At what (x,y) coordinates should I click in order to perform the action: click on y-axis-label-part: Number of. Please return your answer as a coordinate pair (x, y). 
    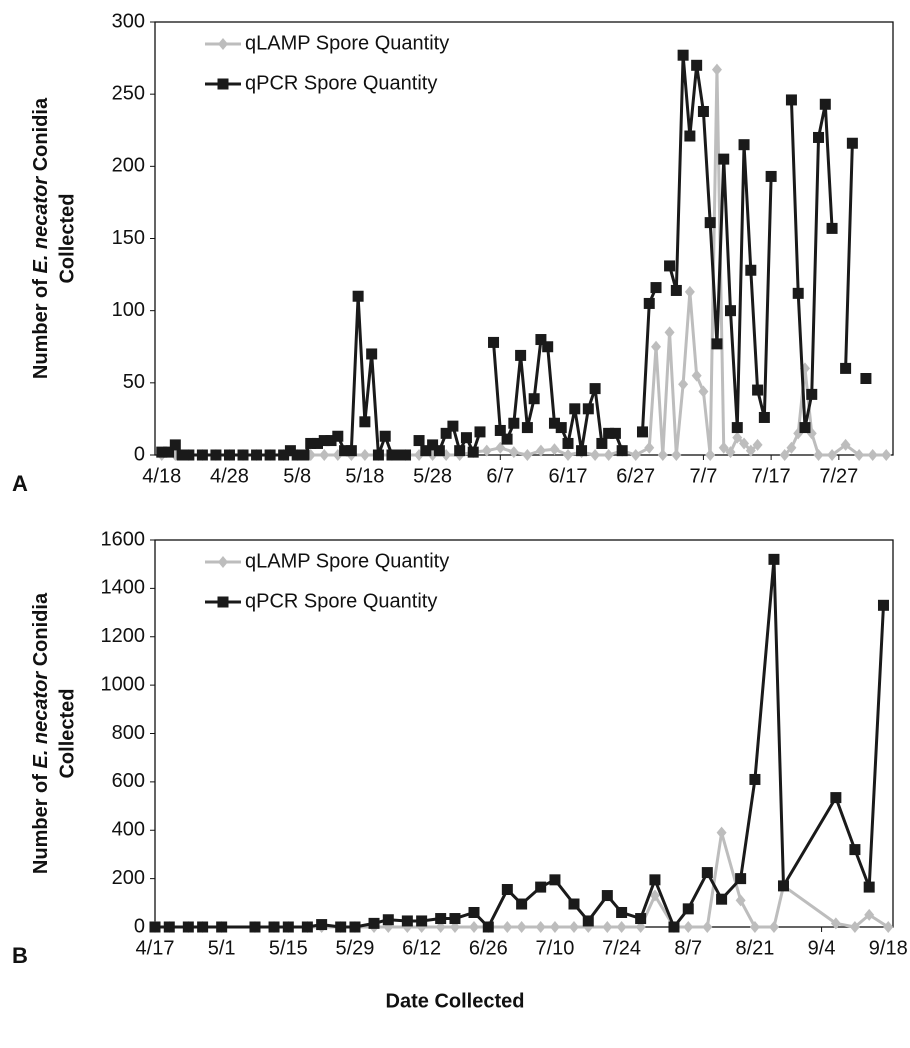
    Looking at the image, I should click on (41, 327).